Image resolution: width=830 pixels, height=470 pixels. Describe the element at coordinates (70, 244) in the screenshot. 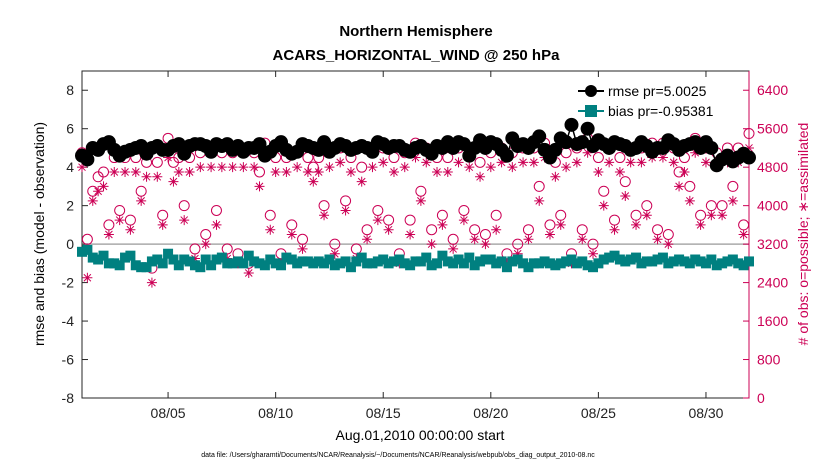

I see `y-tick-label: 0` at that location.